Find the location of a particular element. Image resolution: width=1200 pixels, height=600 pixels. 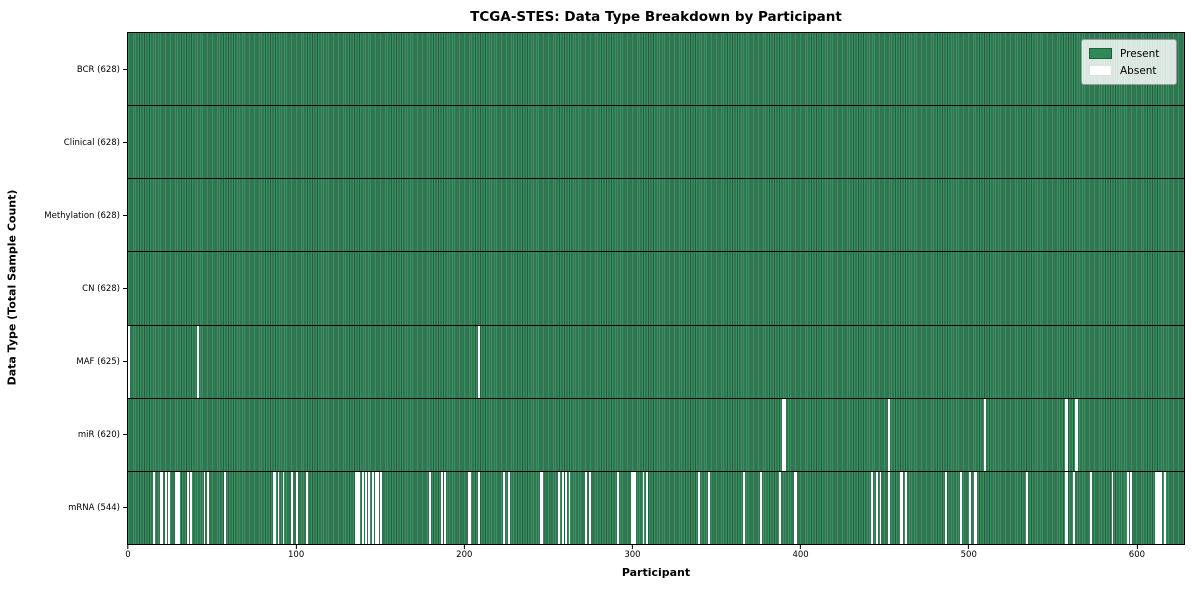

y-tick-miR: miR (620) is located at coordinates (63, 434).